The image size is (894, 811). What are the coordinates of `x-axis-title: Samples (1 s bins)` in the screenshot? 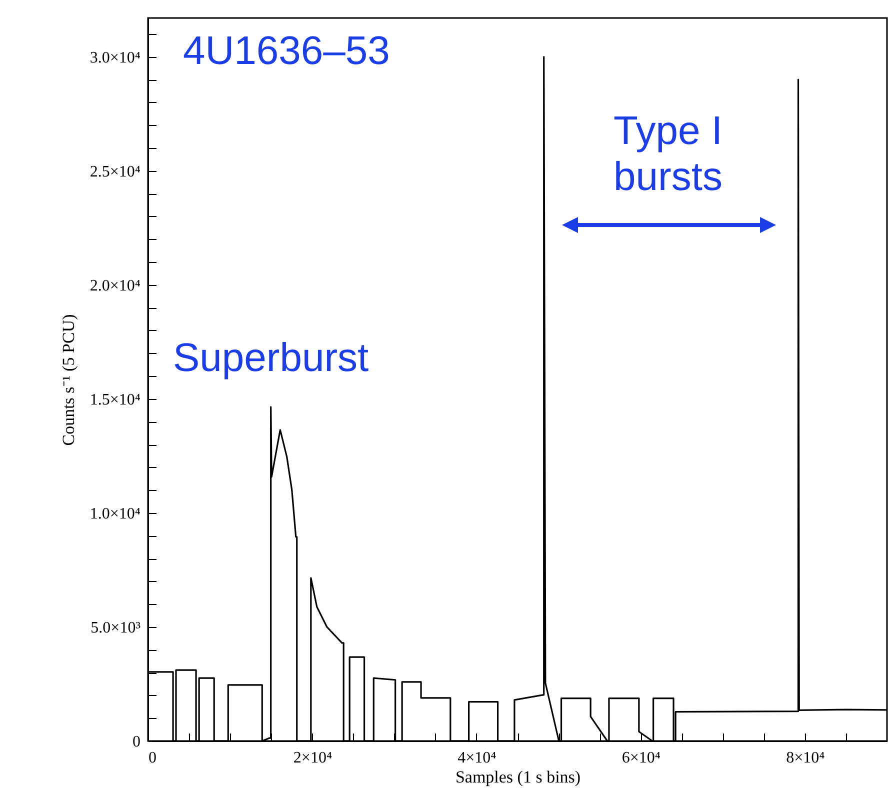 It's located at (518, 777).